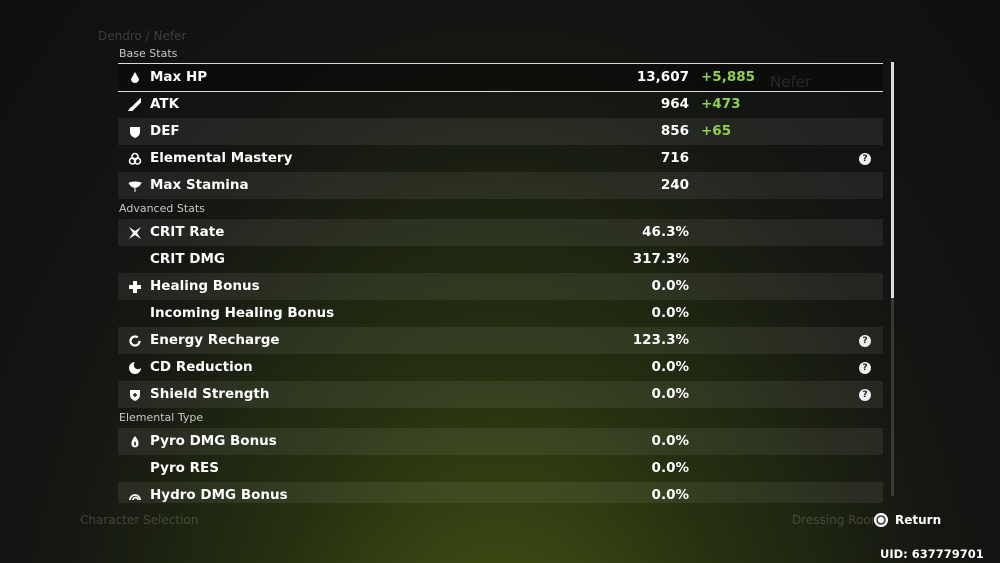 The height and width of the screenshot is (563, 1000). I want to click on stat-name: Elemental Mastery, so click(221, 158).